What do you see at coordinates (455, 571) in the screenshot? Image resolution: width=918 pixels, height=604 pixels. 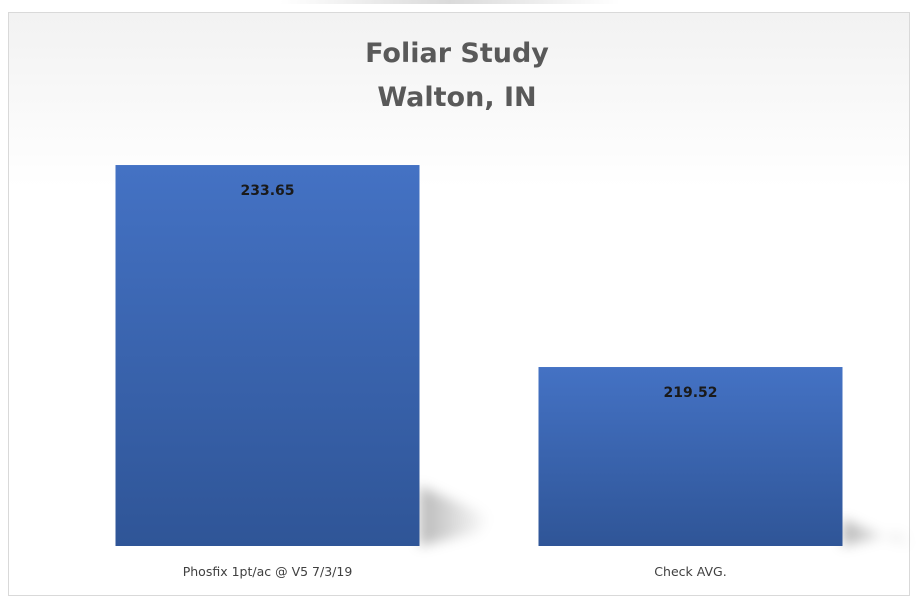 I see `category-labels: Phosfix 1pt/ac @ V5 7/3/19 Check AVG.` at bounding box center [455, 571].